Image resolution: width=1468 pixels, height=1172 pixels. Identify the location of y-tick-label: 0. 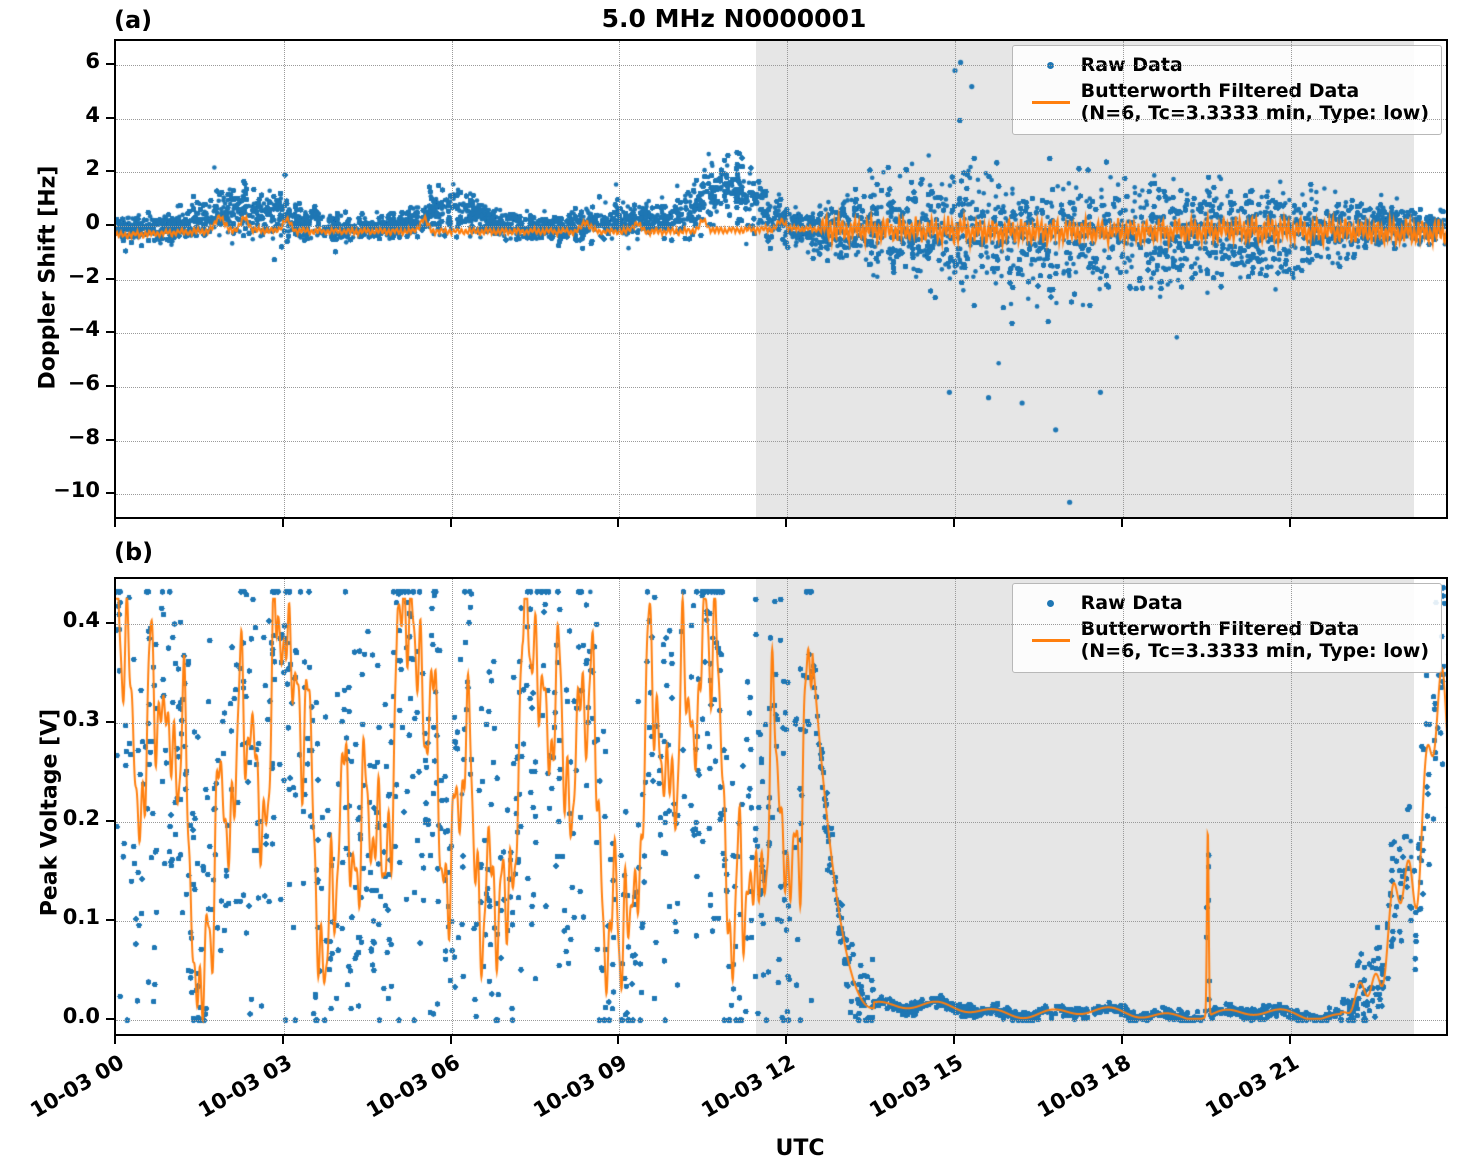
(92, 222).